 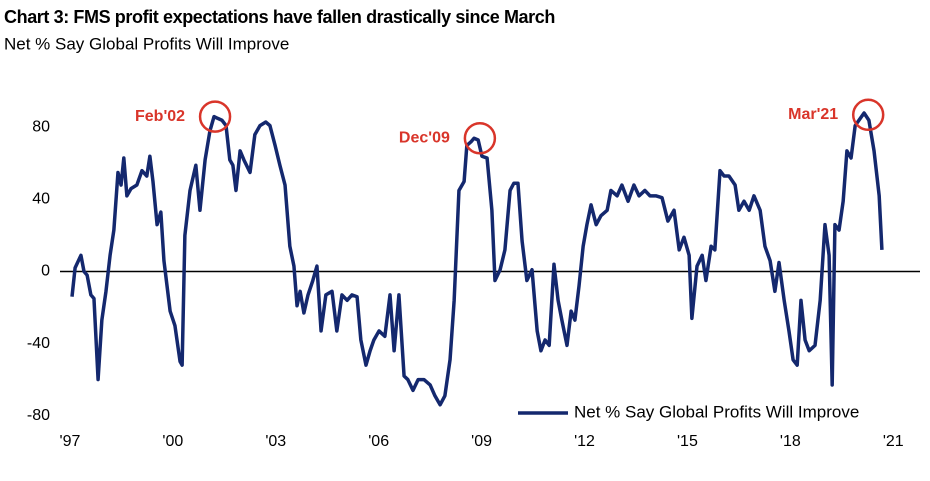 What do you see at coordinates (41, 199) in the screenshot?
I see `y-tick-label: 40` at bounding box center [41, 199].